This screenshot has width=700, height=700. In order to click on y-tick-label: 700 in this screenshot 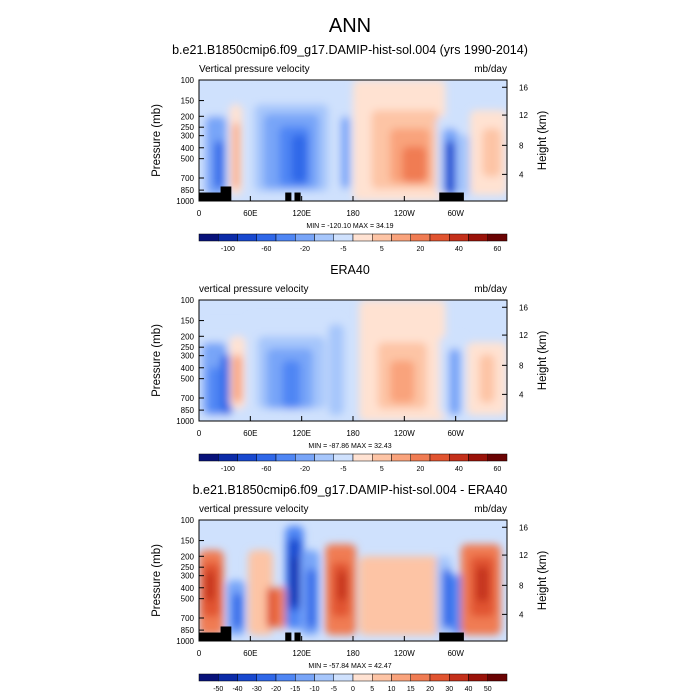, I will do `click(188, 398)`.